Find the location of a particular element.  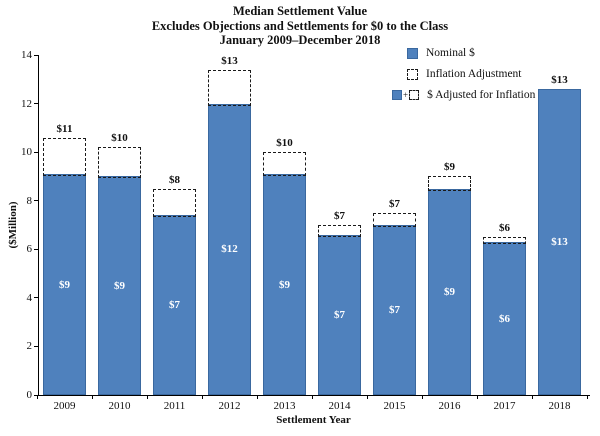

legend-item-adjusted: + $ Adjusted for Inflation is located at coordinates (463, 95).